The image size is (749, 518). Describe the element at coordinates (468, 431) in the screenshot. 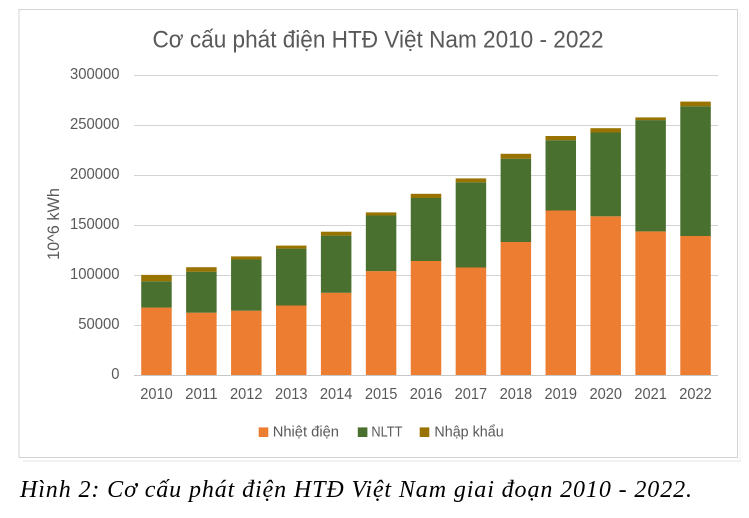

I see `svg-text: Nhập khẩu` at that location.